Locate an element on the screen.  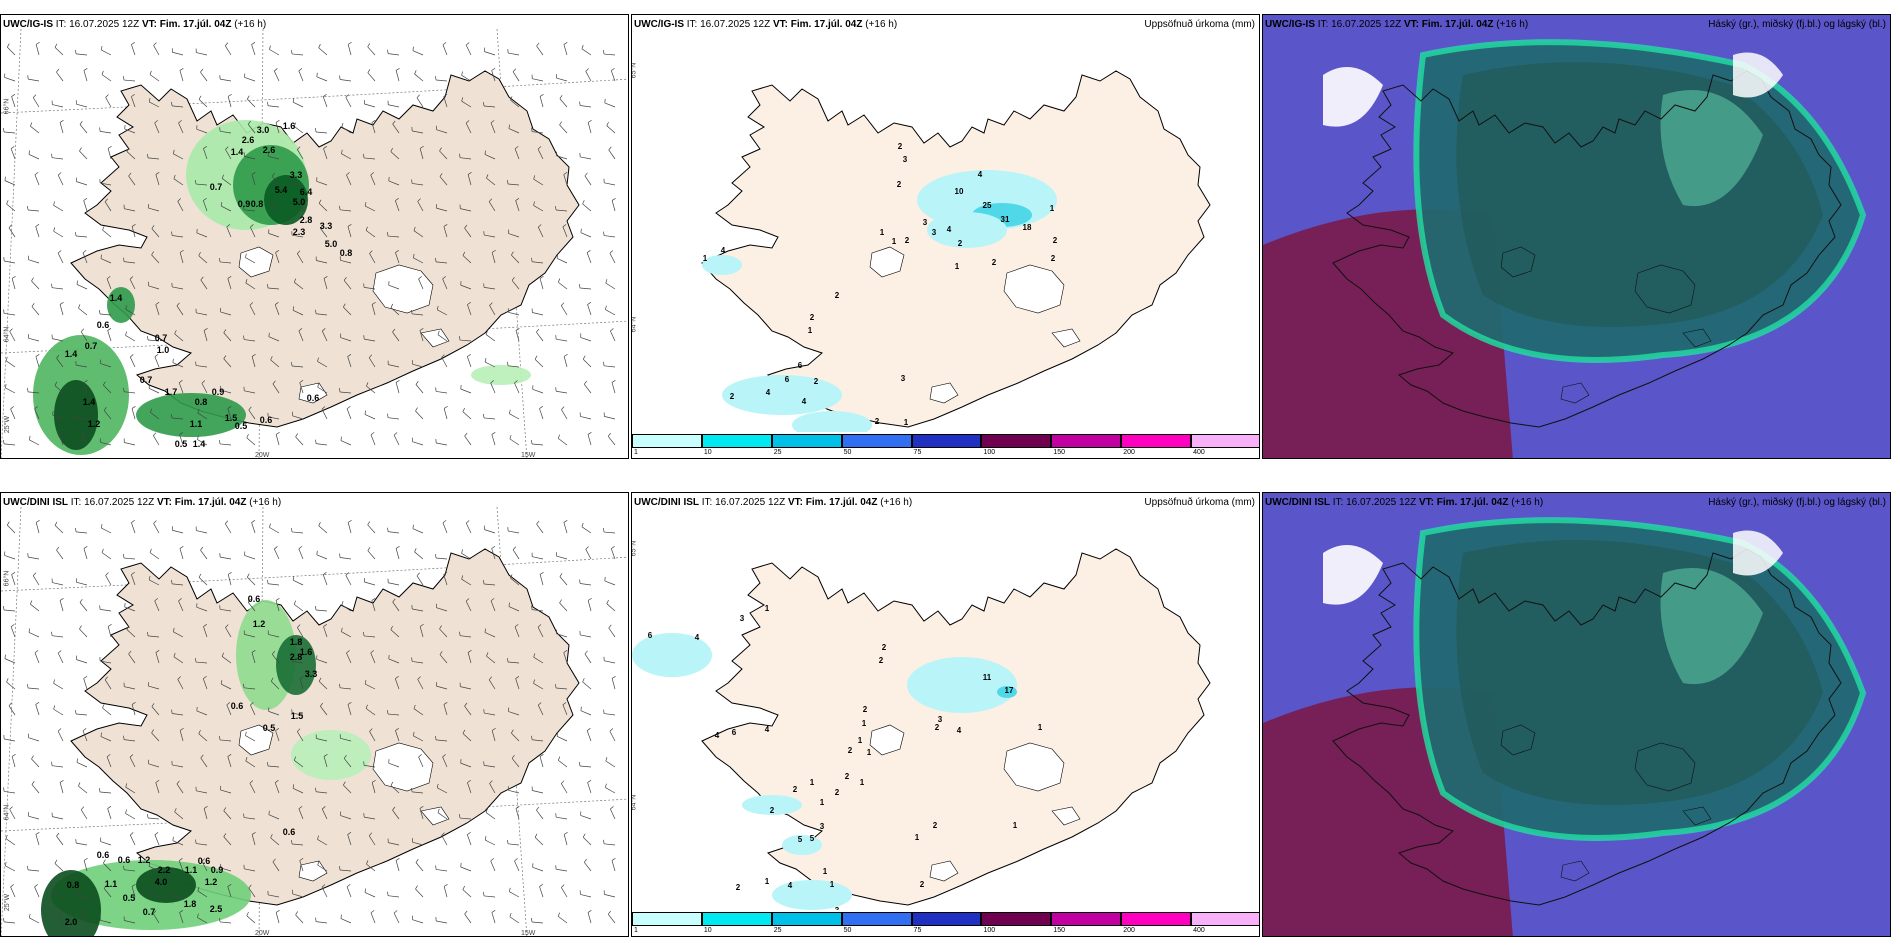
wind-value-label: 2.3 is located at coordinates (299, 232).